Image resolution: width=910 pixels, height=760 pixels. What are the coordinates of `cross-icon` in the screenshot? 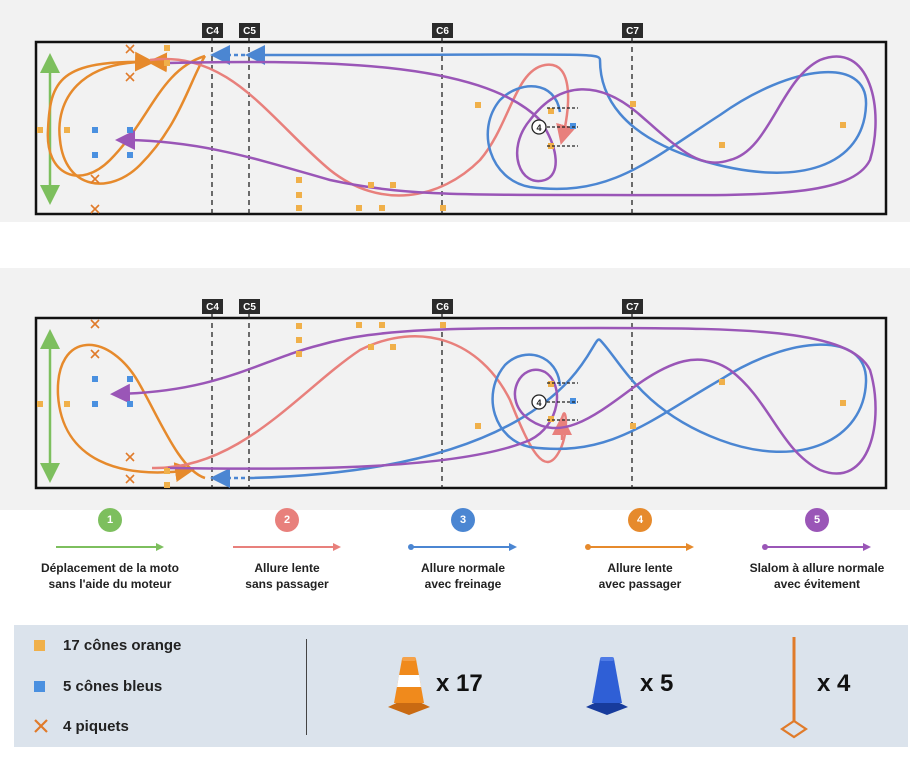 It's located at (41, 726).